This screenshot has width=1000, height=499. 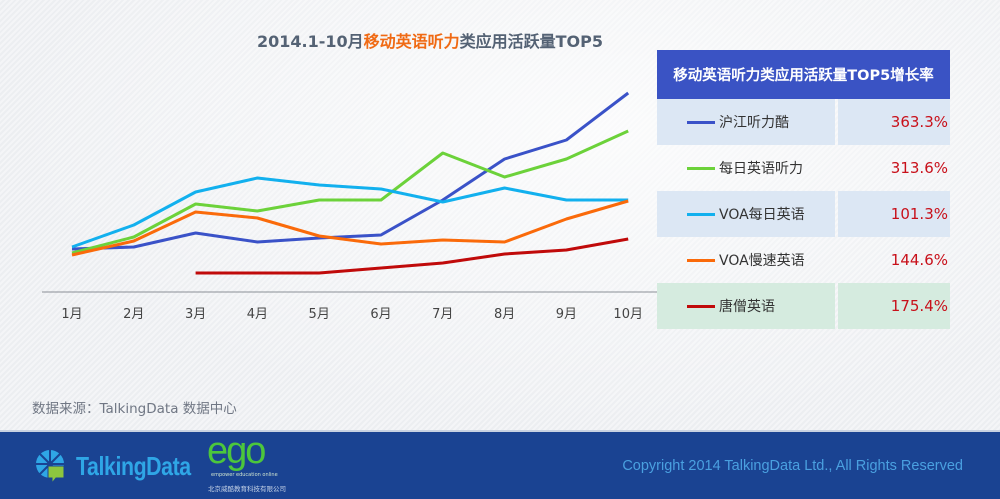 What do you see at coordinates (71, 314) in the screenshot?
I see `x-tick-label: 1月` at bounding box center [71, 314].